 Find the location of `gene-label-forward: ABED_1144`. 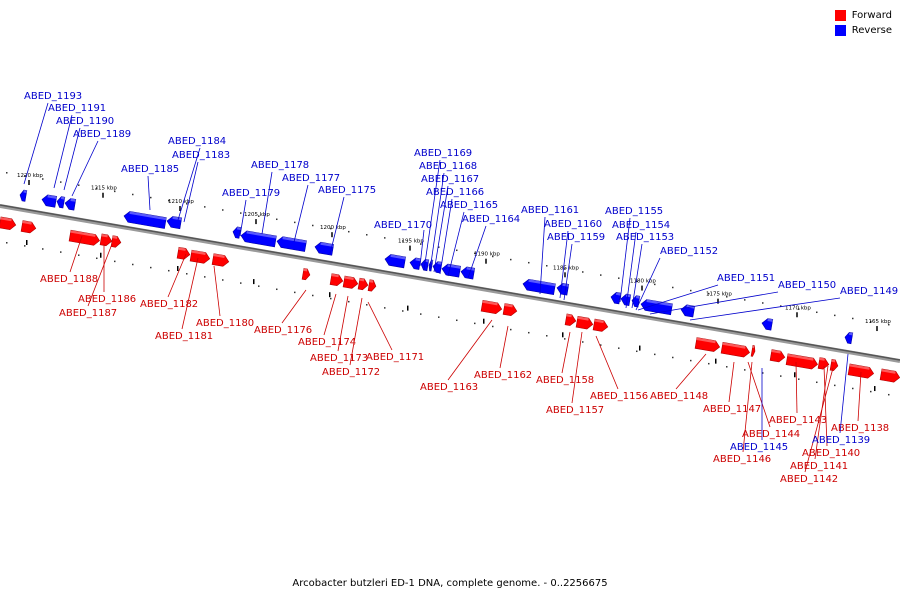

gene-label-forward: ABED_1144 is located at coordinates (771, 400).